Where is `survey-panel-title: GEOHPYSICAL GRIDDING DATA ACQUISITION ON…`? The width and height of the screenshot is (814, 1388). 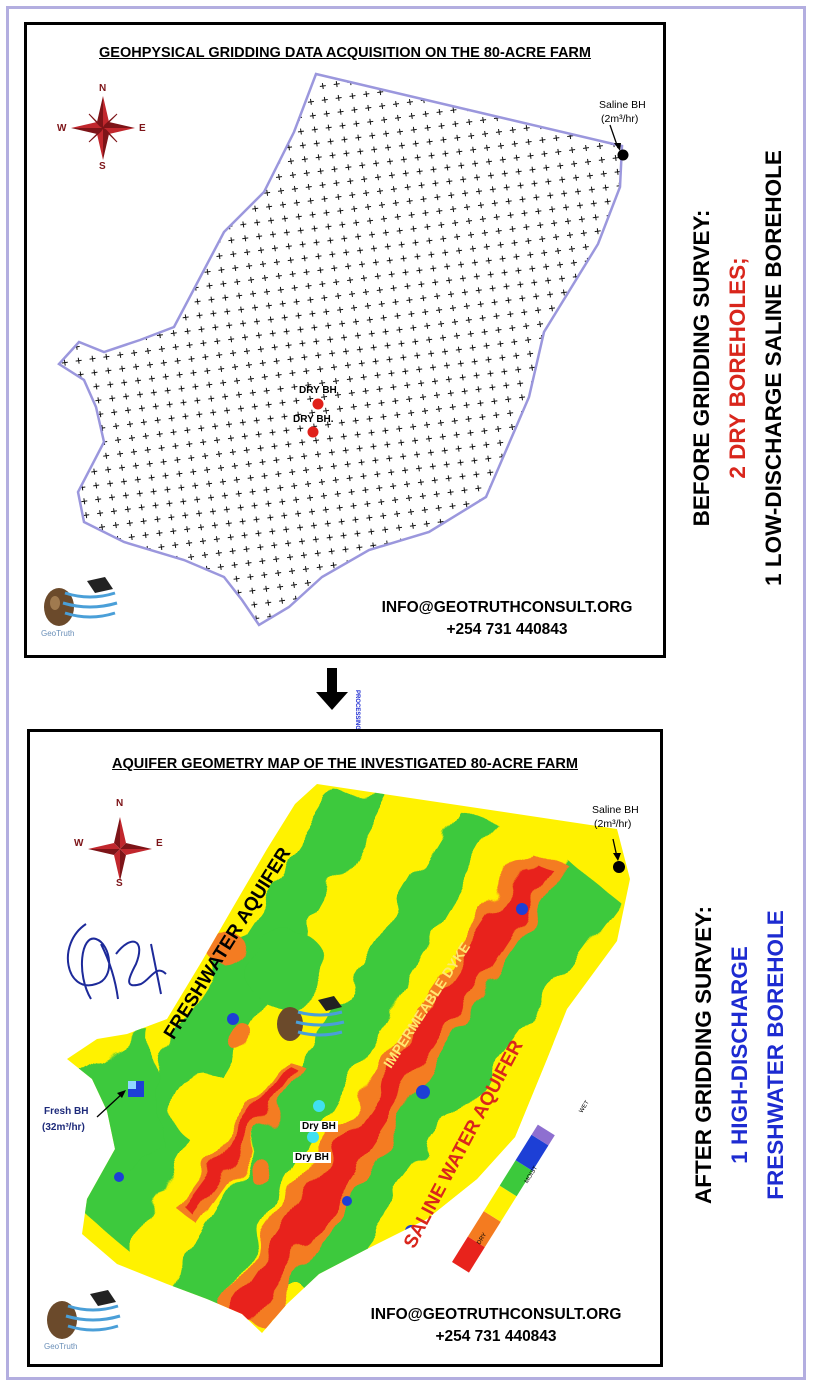
survey-panel-title: GEOHPYSICAL GRIDDING DATA ACQUISITION ON… is located at coordinates (345, 53).